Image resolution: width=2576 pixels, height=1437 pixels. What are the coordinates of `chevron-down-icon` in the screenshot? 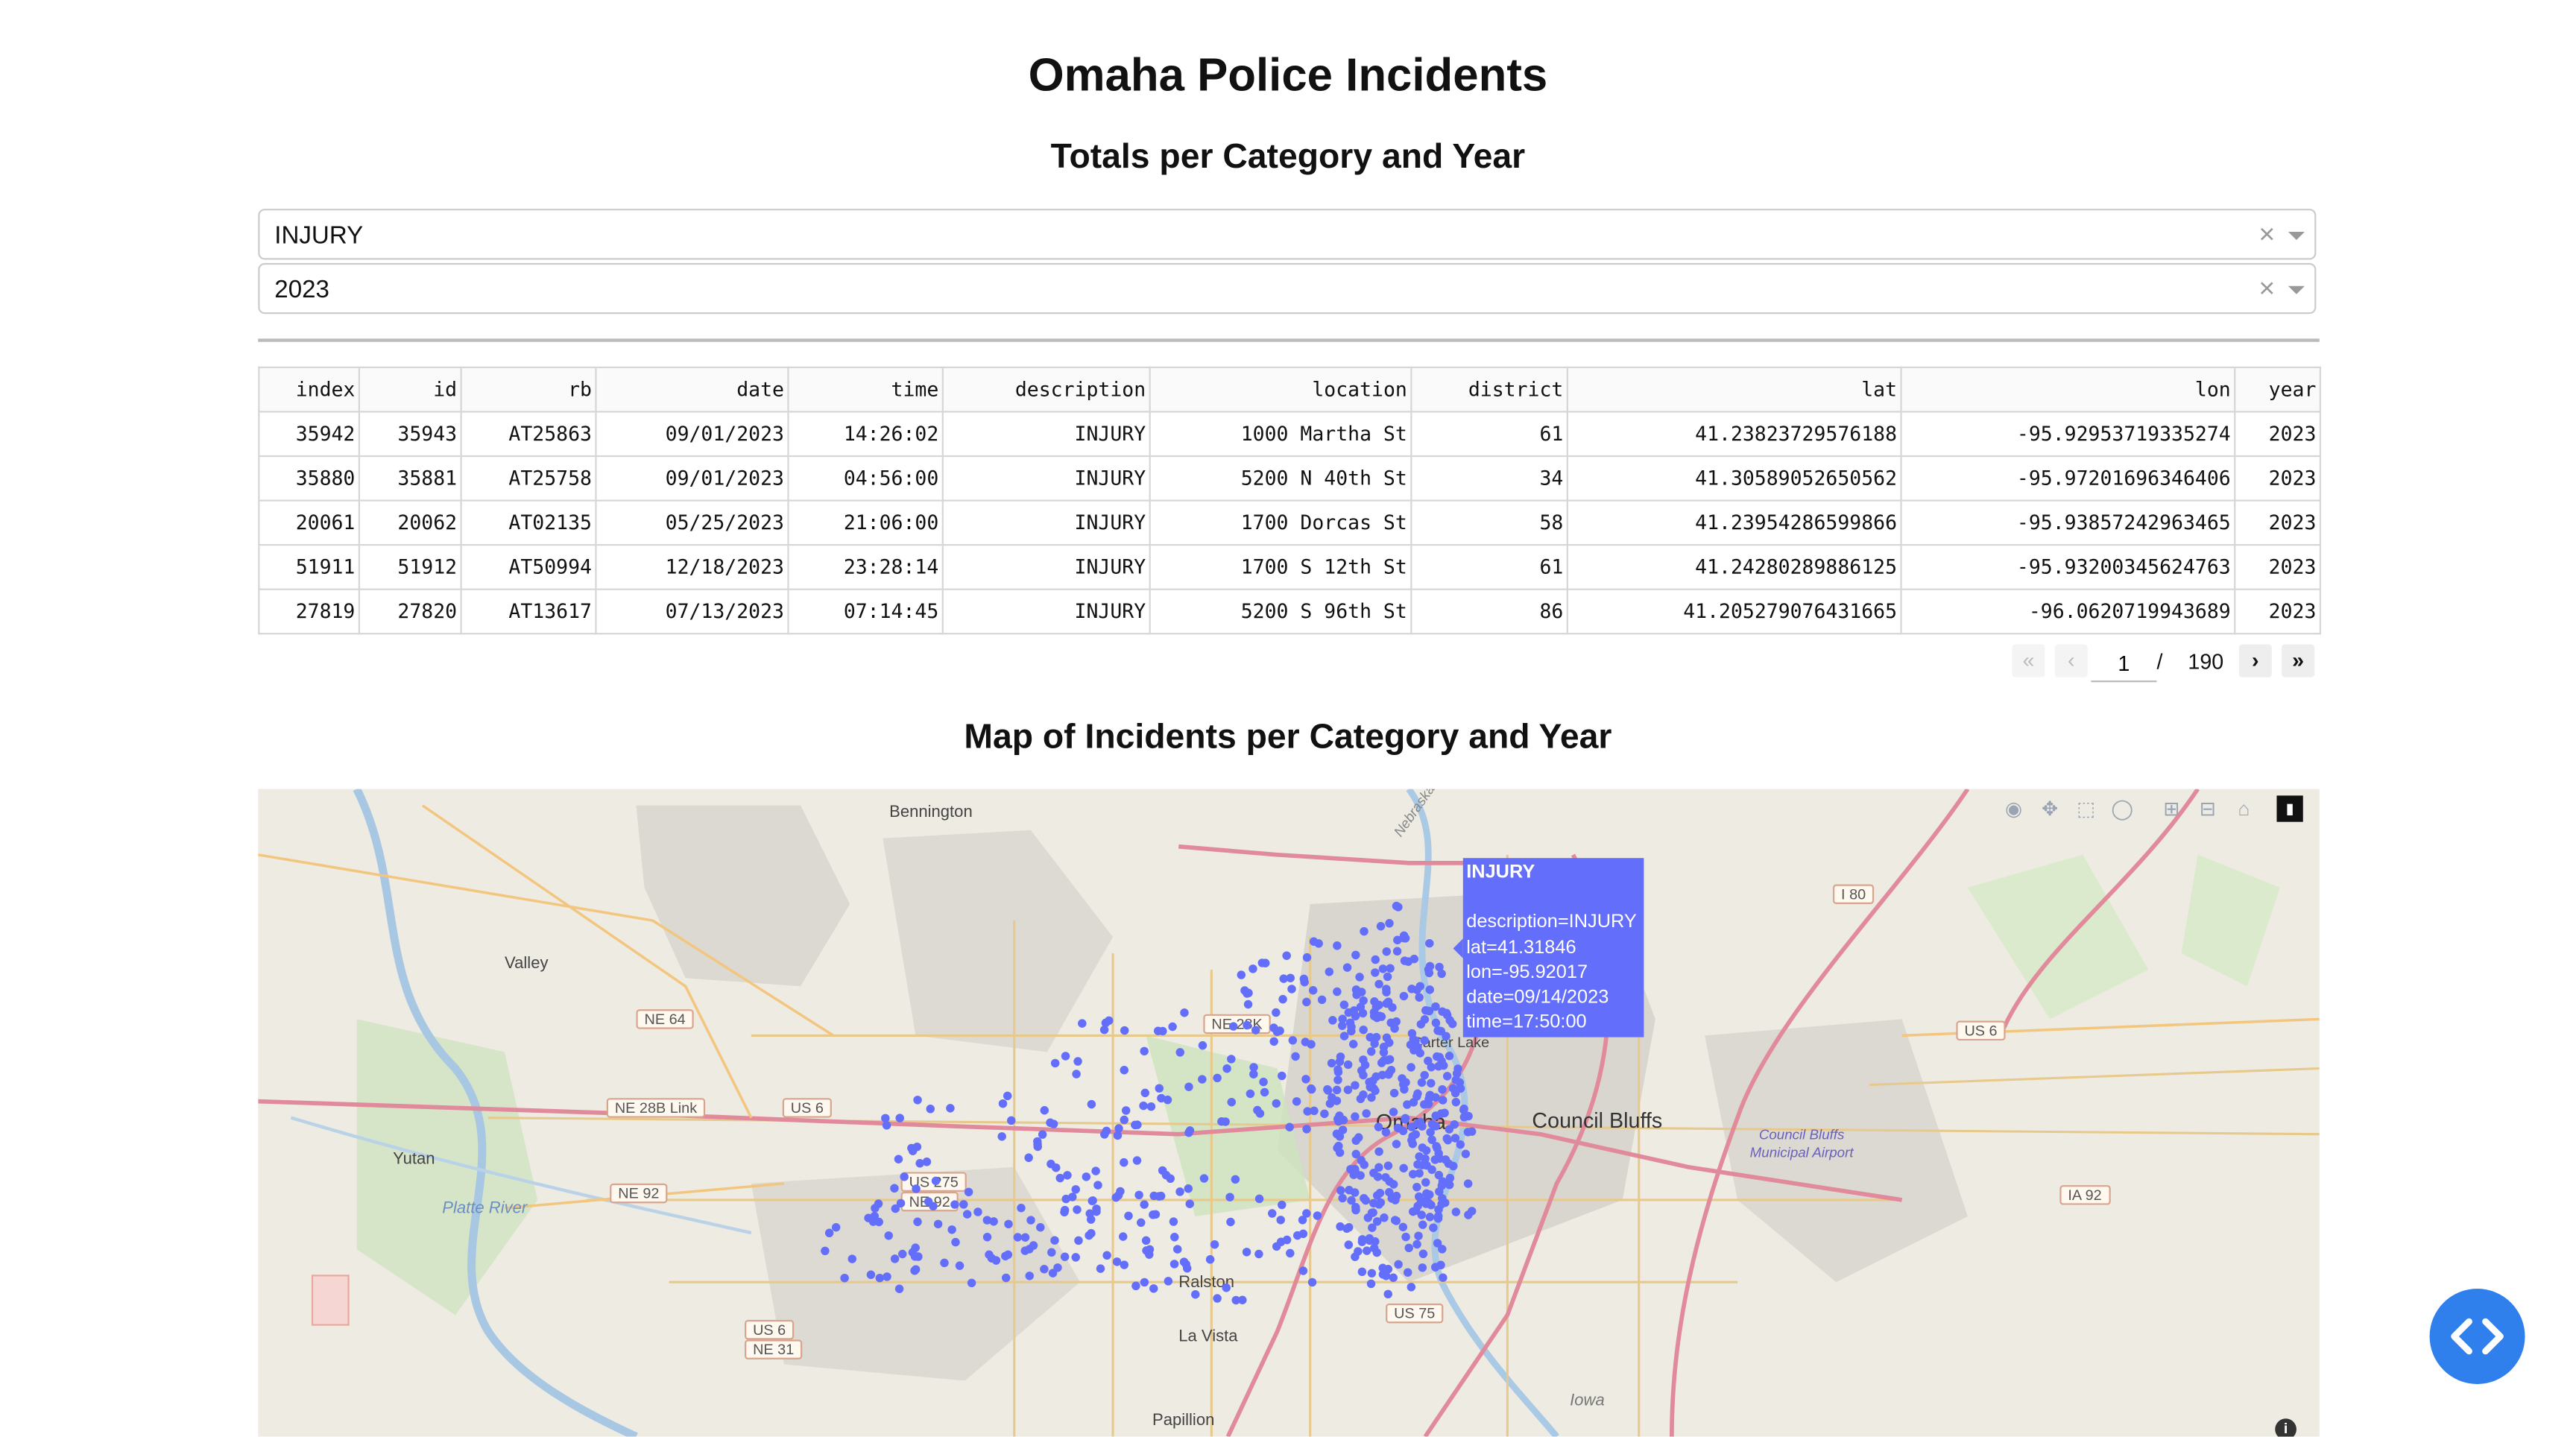 It's located at (2296, 290).